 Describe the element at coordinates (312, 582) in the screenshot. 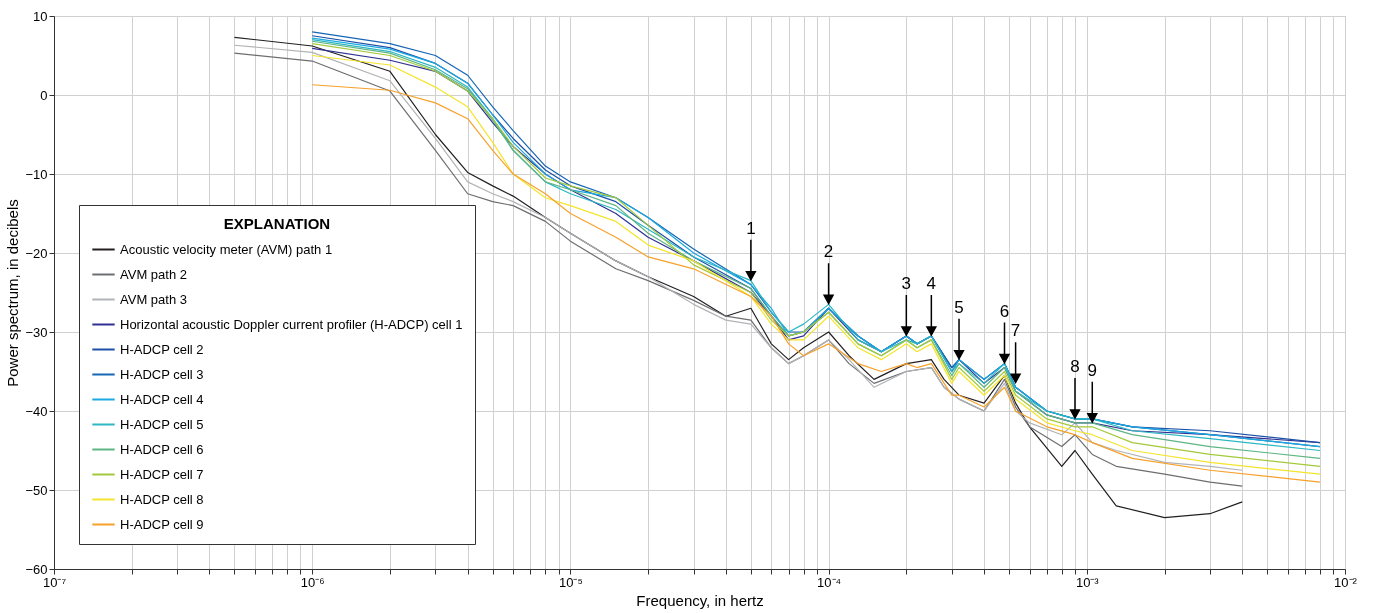

I see `x-tick-label: 10⁻⁶` at that location.